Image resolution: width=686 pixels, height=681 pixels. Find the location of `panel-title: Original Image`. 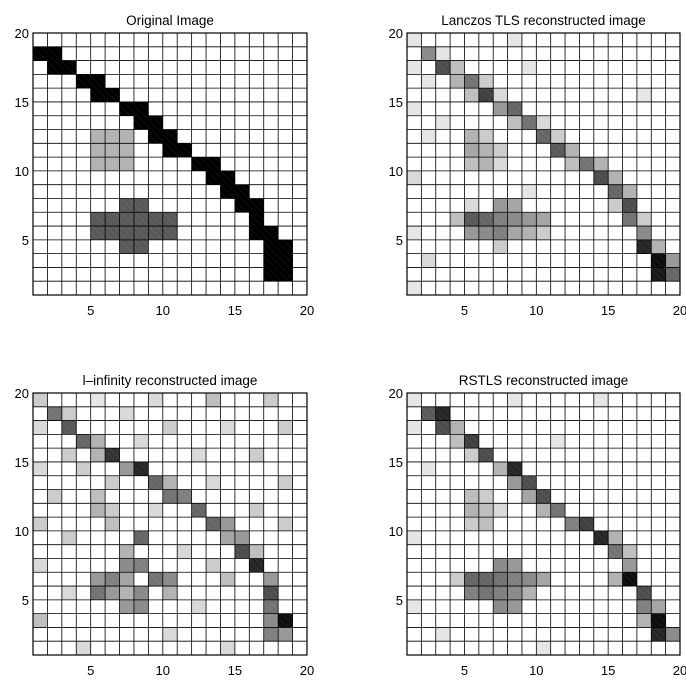

panel-title: Original Image is located at coordinates (170, 20).